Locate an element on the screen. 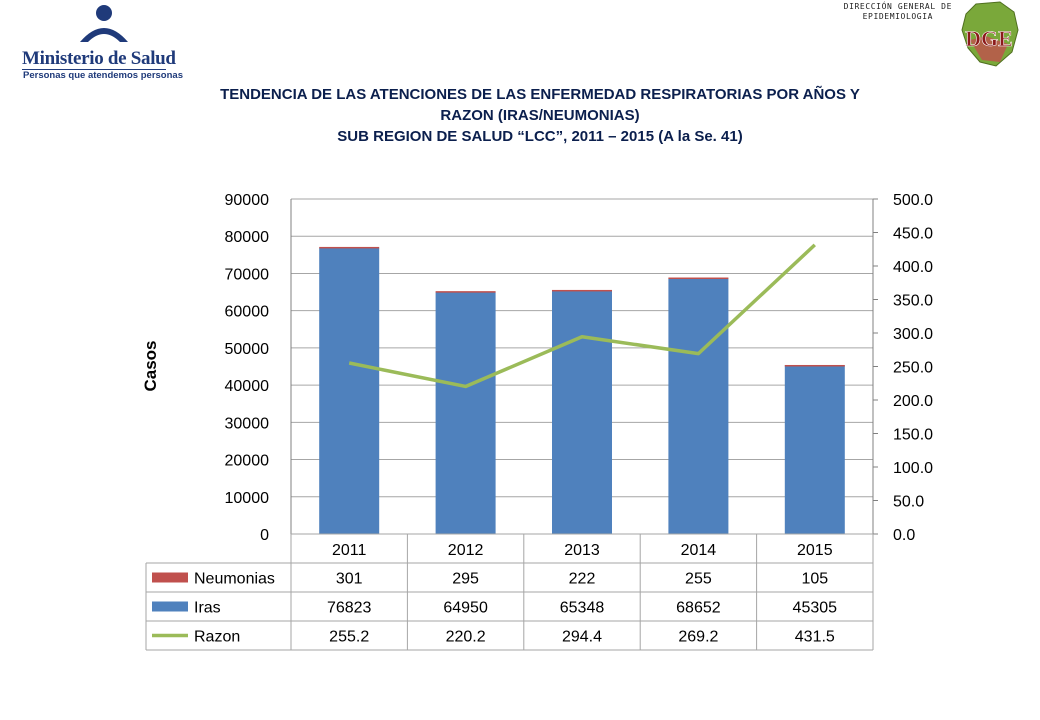 This screenshot has height=720, width=1040. table-cell: 431.5 is located at coordinates (815, 637).